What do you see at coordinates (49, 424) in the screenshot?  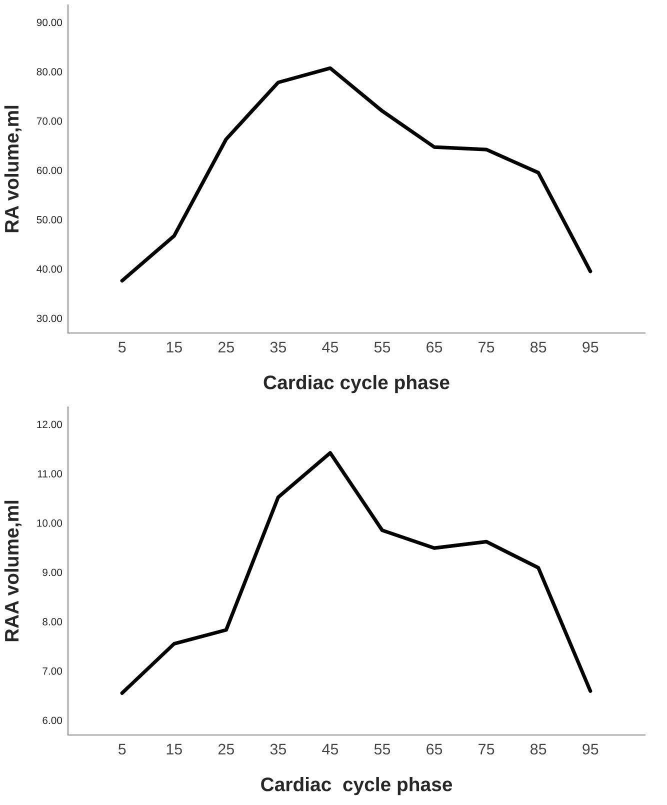 I see `y-tick-label: 12.00` at bounding box center [49, 424].